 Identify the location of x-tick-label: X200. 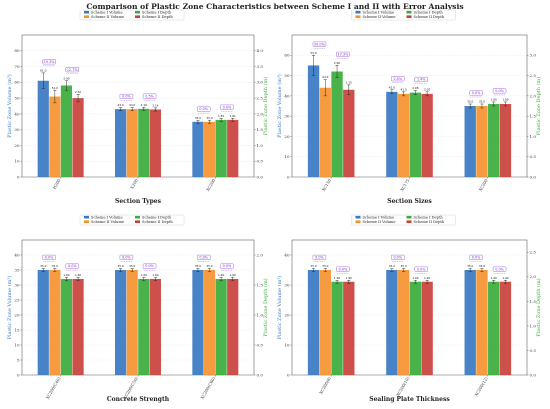
(134, 184).